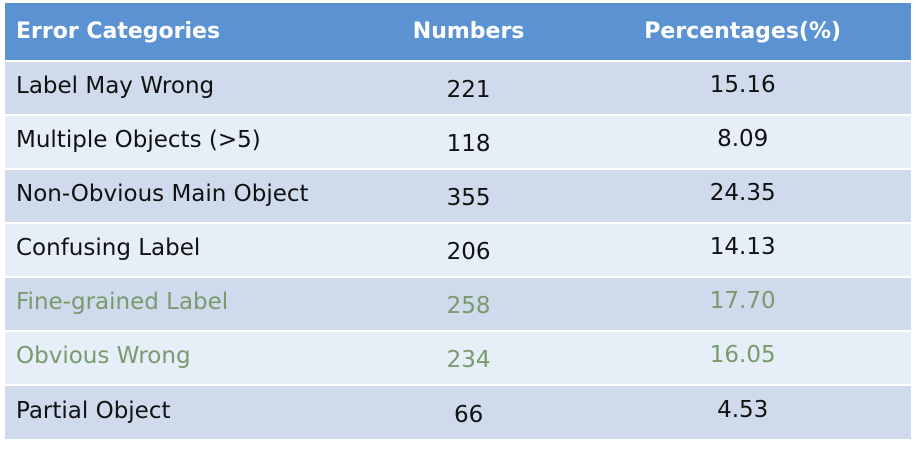  I want to click on category-cell: Fine-grained Label, so click(122, 302).